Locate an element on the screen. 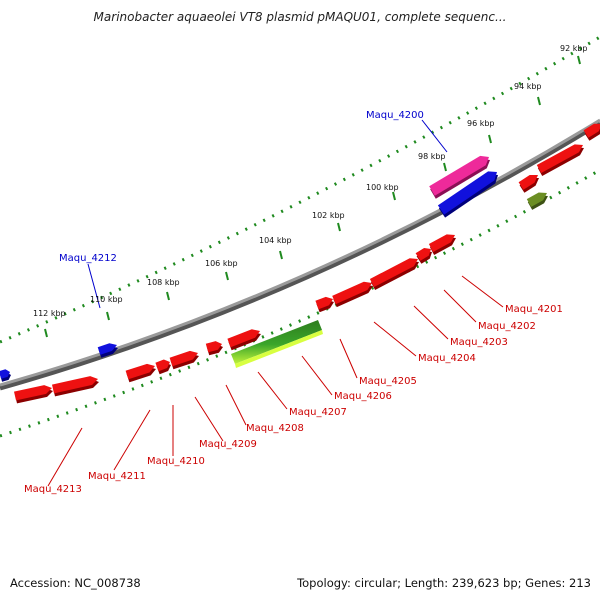 This screenshot has height=600, width=600. ruler-label: 106 kbp is located at coordinates (221, 263).